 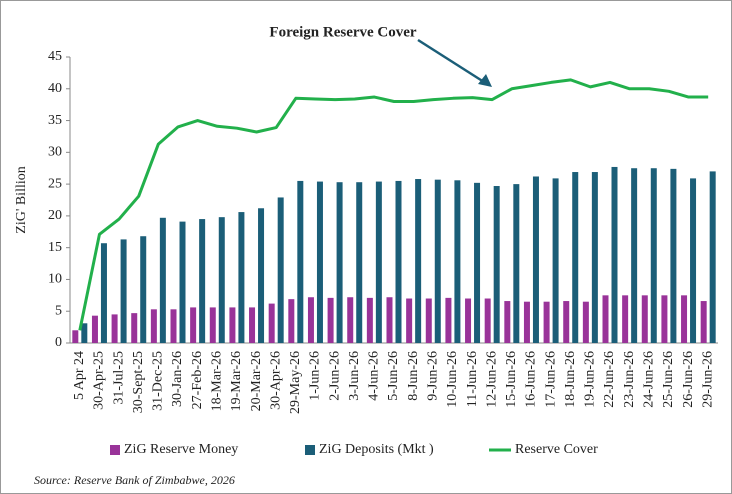 I want to click on x-tick-label: 30-Jan-26, so click(x=177, y=379).